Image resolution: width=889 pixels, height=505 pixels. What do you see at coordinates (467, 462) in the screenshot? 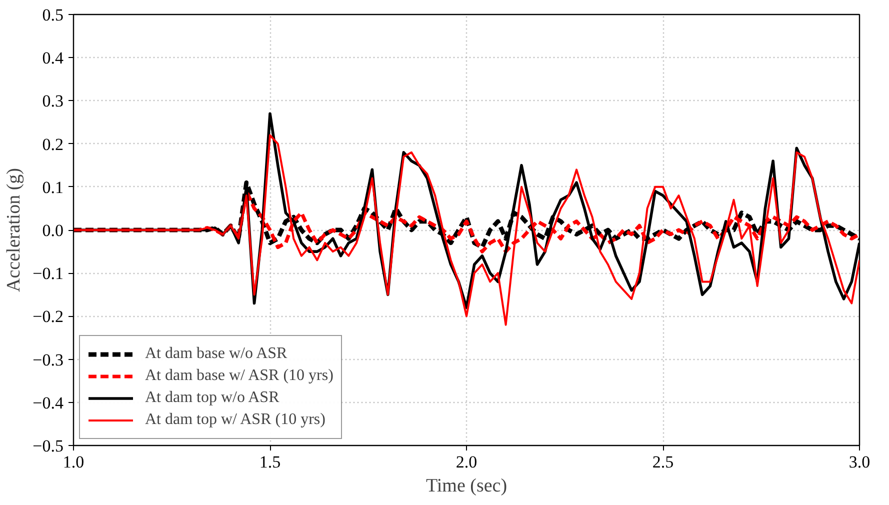
I see `x-tick-label: 2.0` at bounding box center [467, 462].